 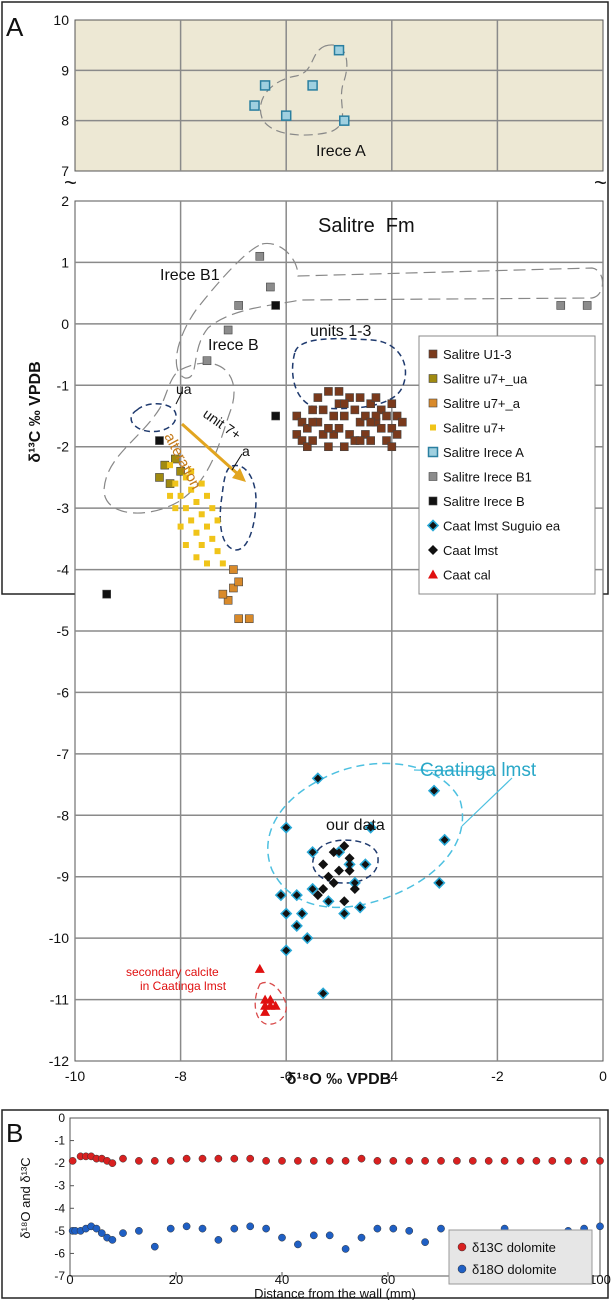 I want to click on lower-y-tick-label: -2, so click(x=63, y=447).